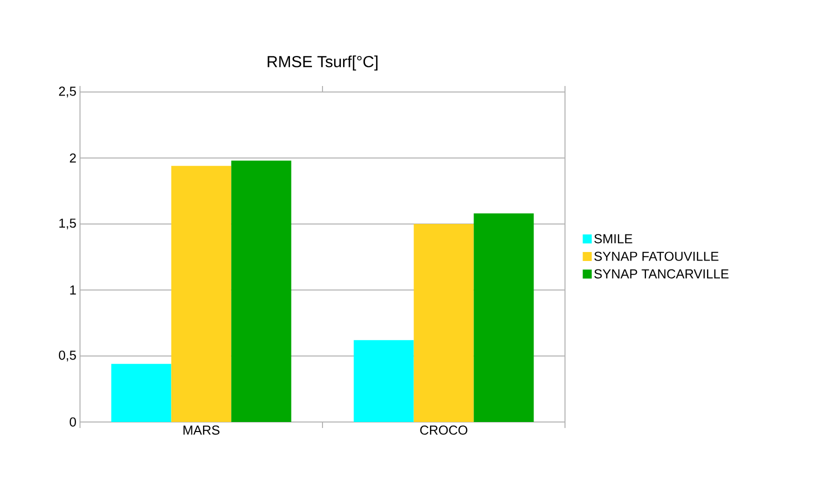 The height and width of the screenshot is (479, 817). I want to click on y-tick-label: 2,5, so click(67, 92).